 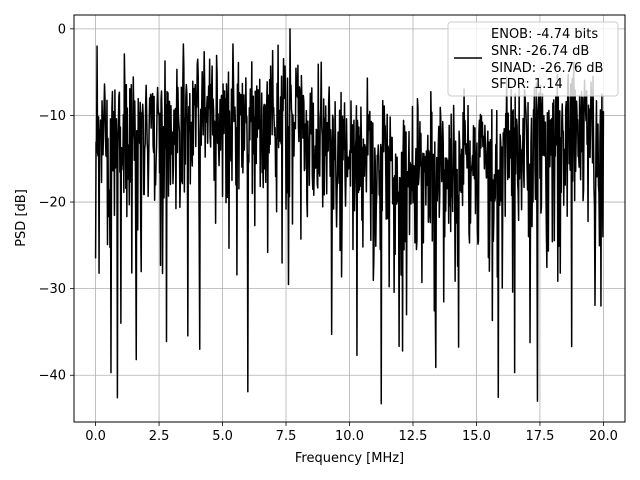 I want to click on y-tick-label: −10, so click(x=52, y=116).